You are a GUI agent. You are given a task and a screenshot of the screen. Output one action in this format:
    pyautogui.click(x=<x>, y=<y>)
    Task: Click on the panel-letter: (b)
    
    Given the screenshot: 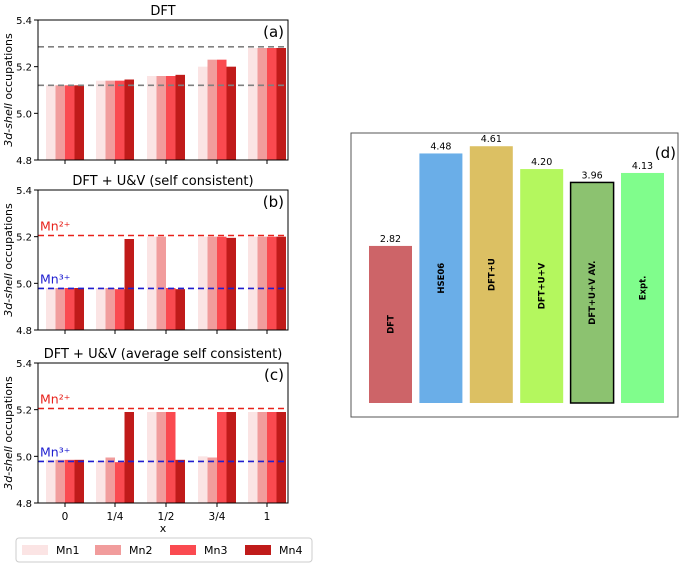 What is the action you would take?
    pyautogui.click(x=273, y=202)
    